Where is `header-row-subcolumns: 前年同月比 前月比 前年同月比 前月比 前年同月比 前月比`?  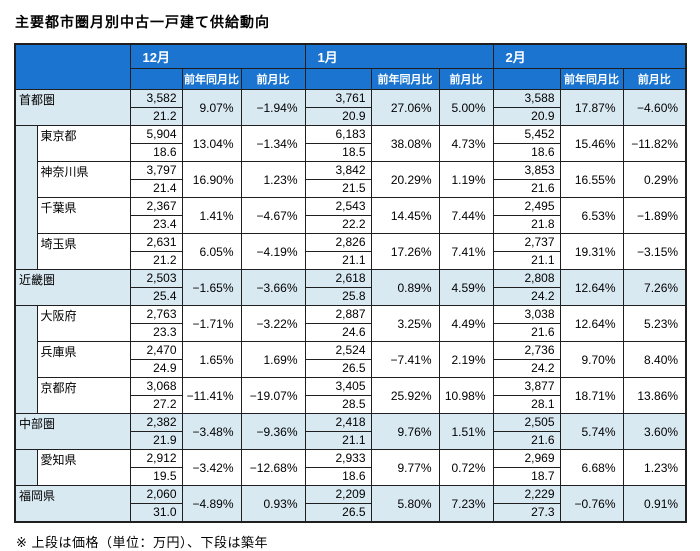 header-row-subcolumns: 前年同月比 前月比 前年同月比 前月比 前年同月比 前月比 is located at coordinates (351, 79).